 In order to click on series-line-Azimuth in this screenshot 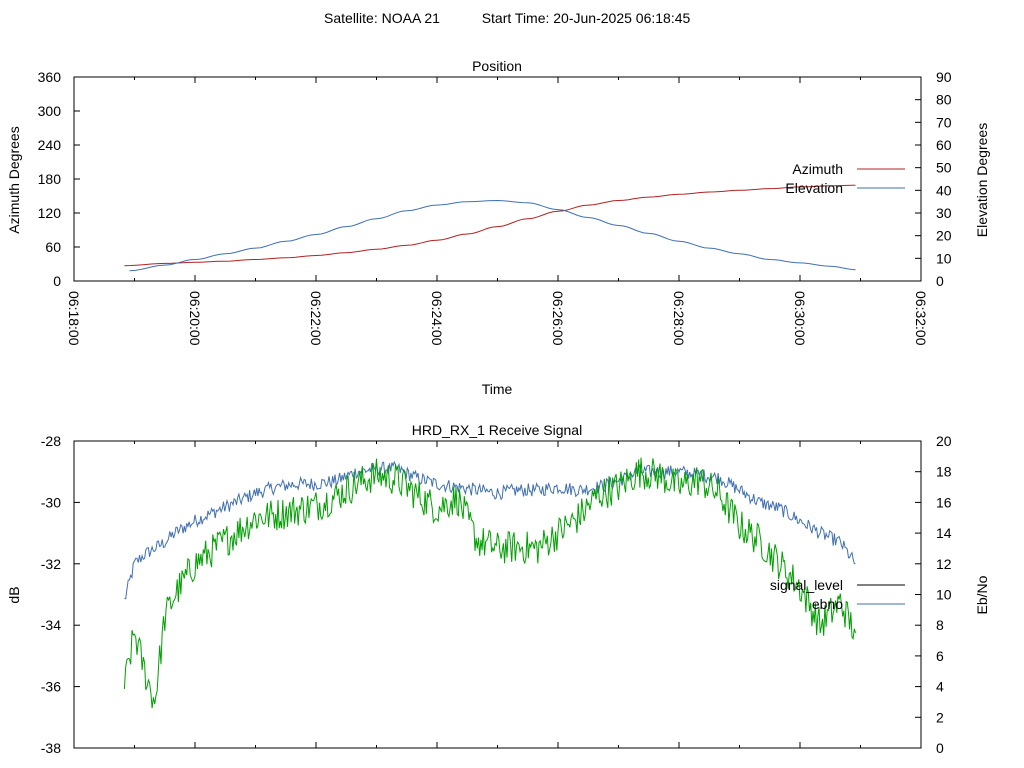, I will do `click(490, 225)`.